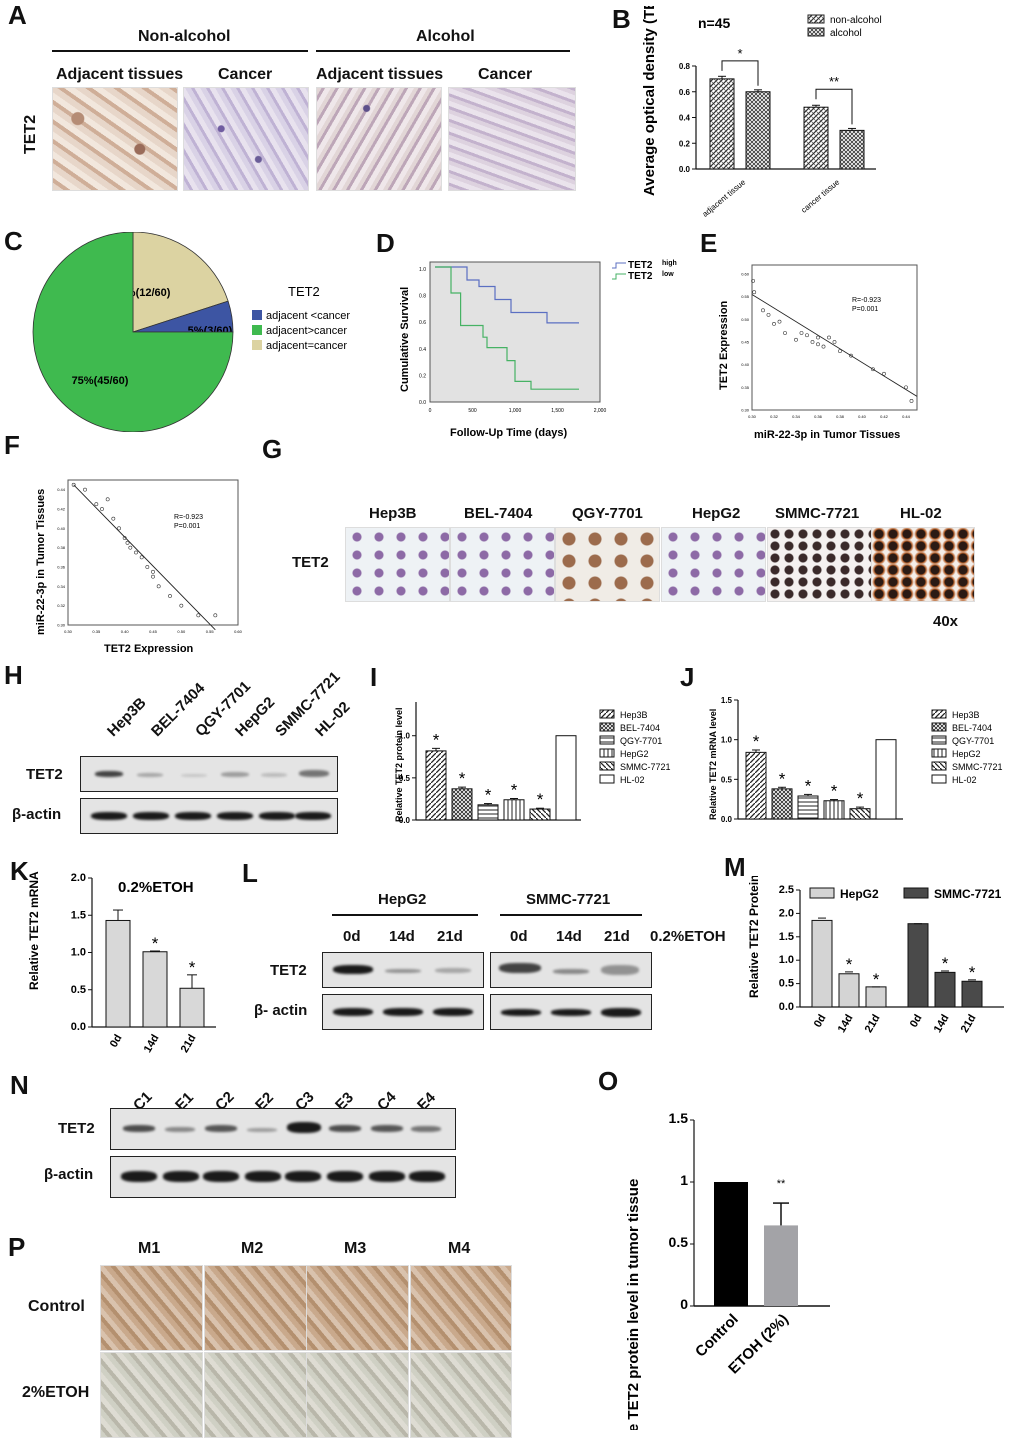  What do you see at coordinates (816, 19) in the screenshot?
I see `legend-swatch-nonalcohol` at bounding box center [816, 19].